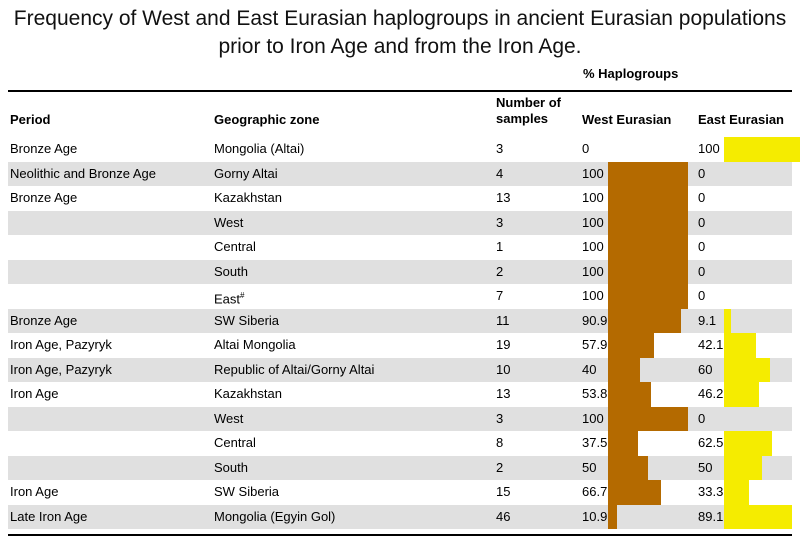 The image size is (800, 539). I want to click on table-row: South 2 50 50, so click(400, 468).